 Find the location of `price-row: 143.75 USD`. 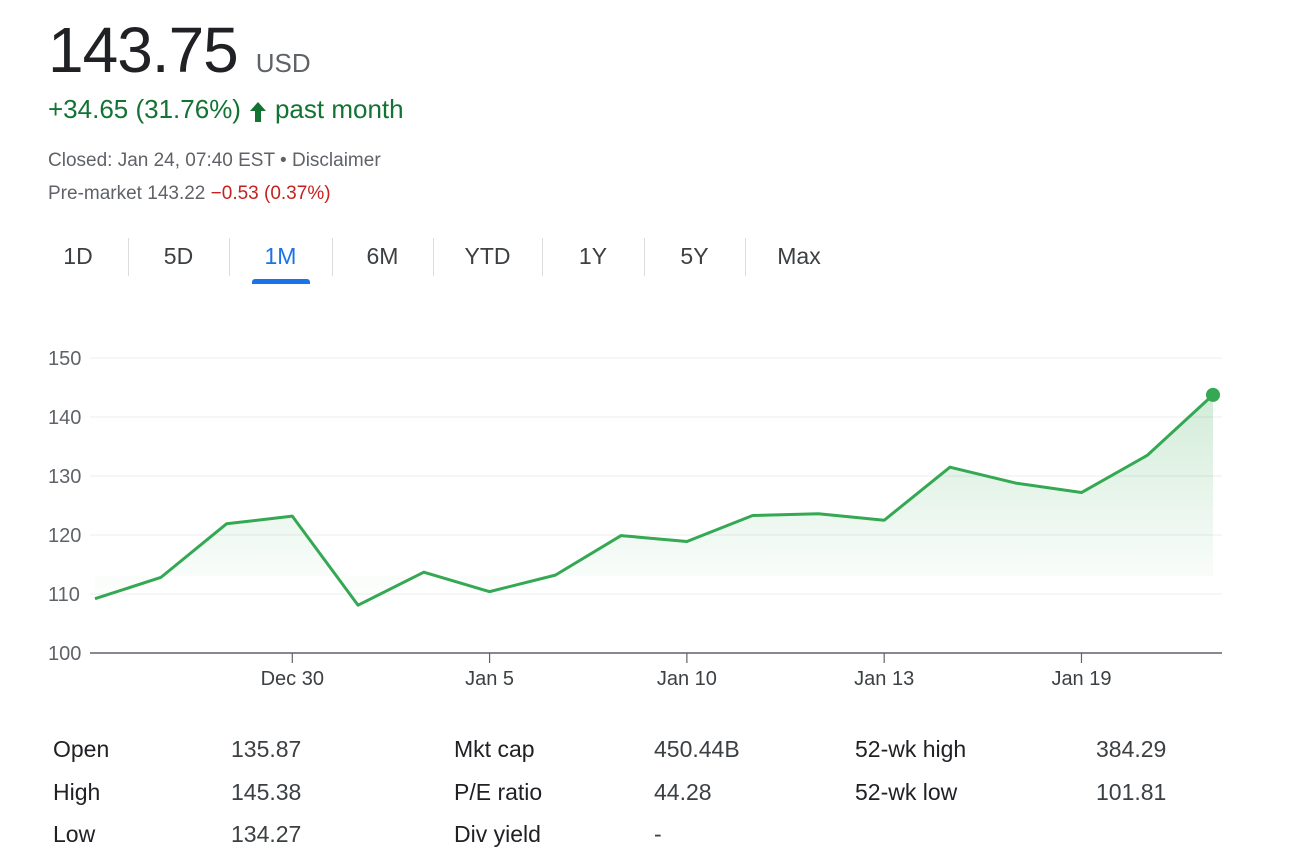

price-row: 143.75 USD is located at coordinates (179, 50).